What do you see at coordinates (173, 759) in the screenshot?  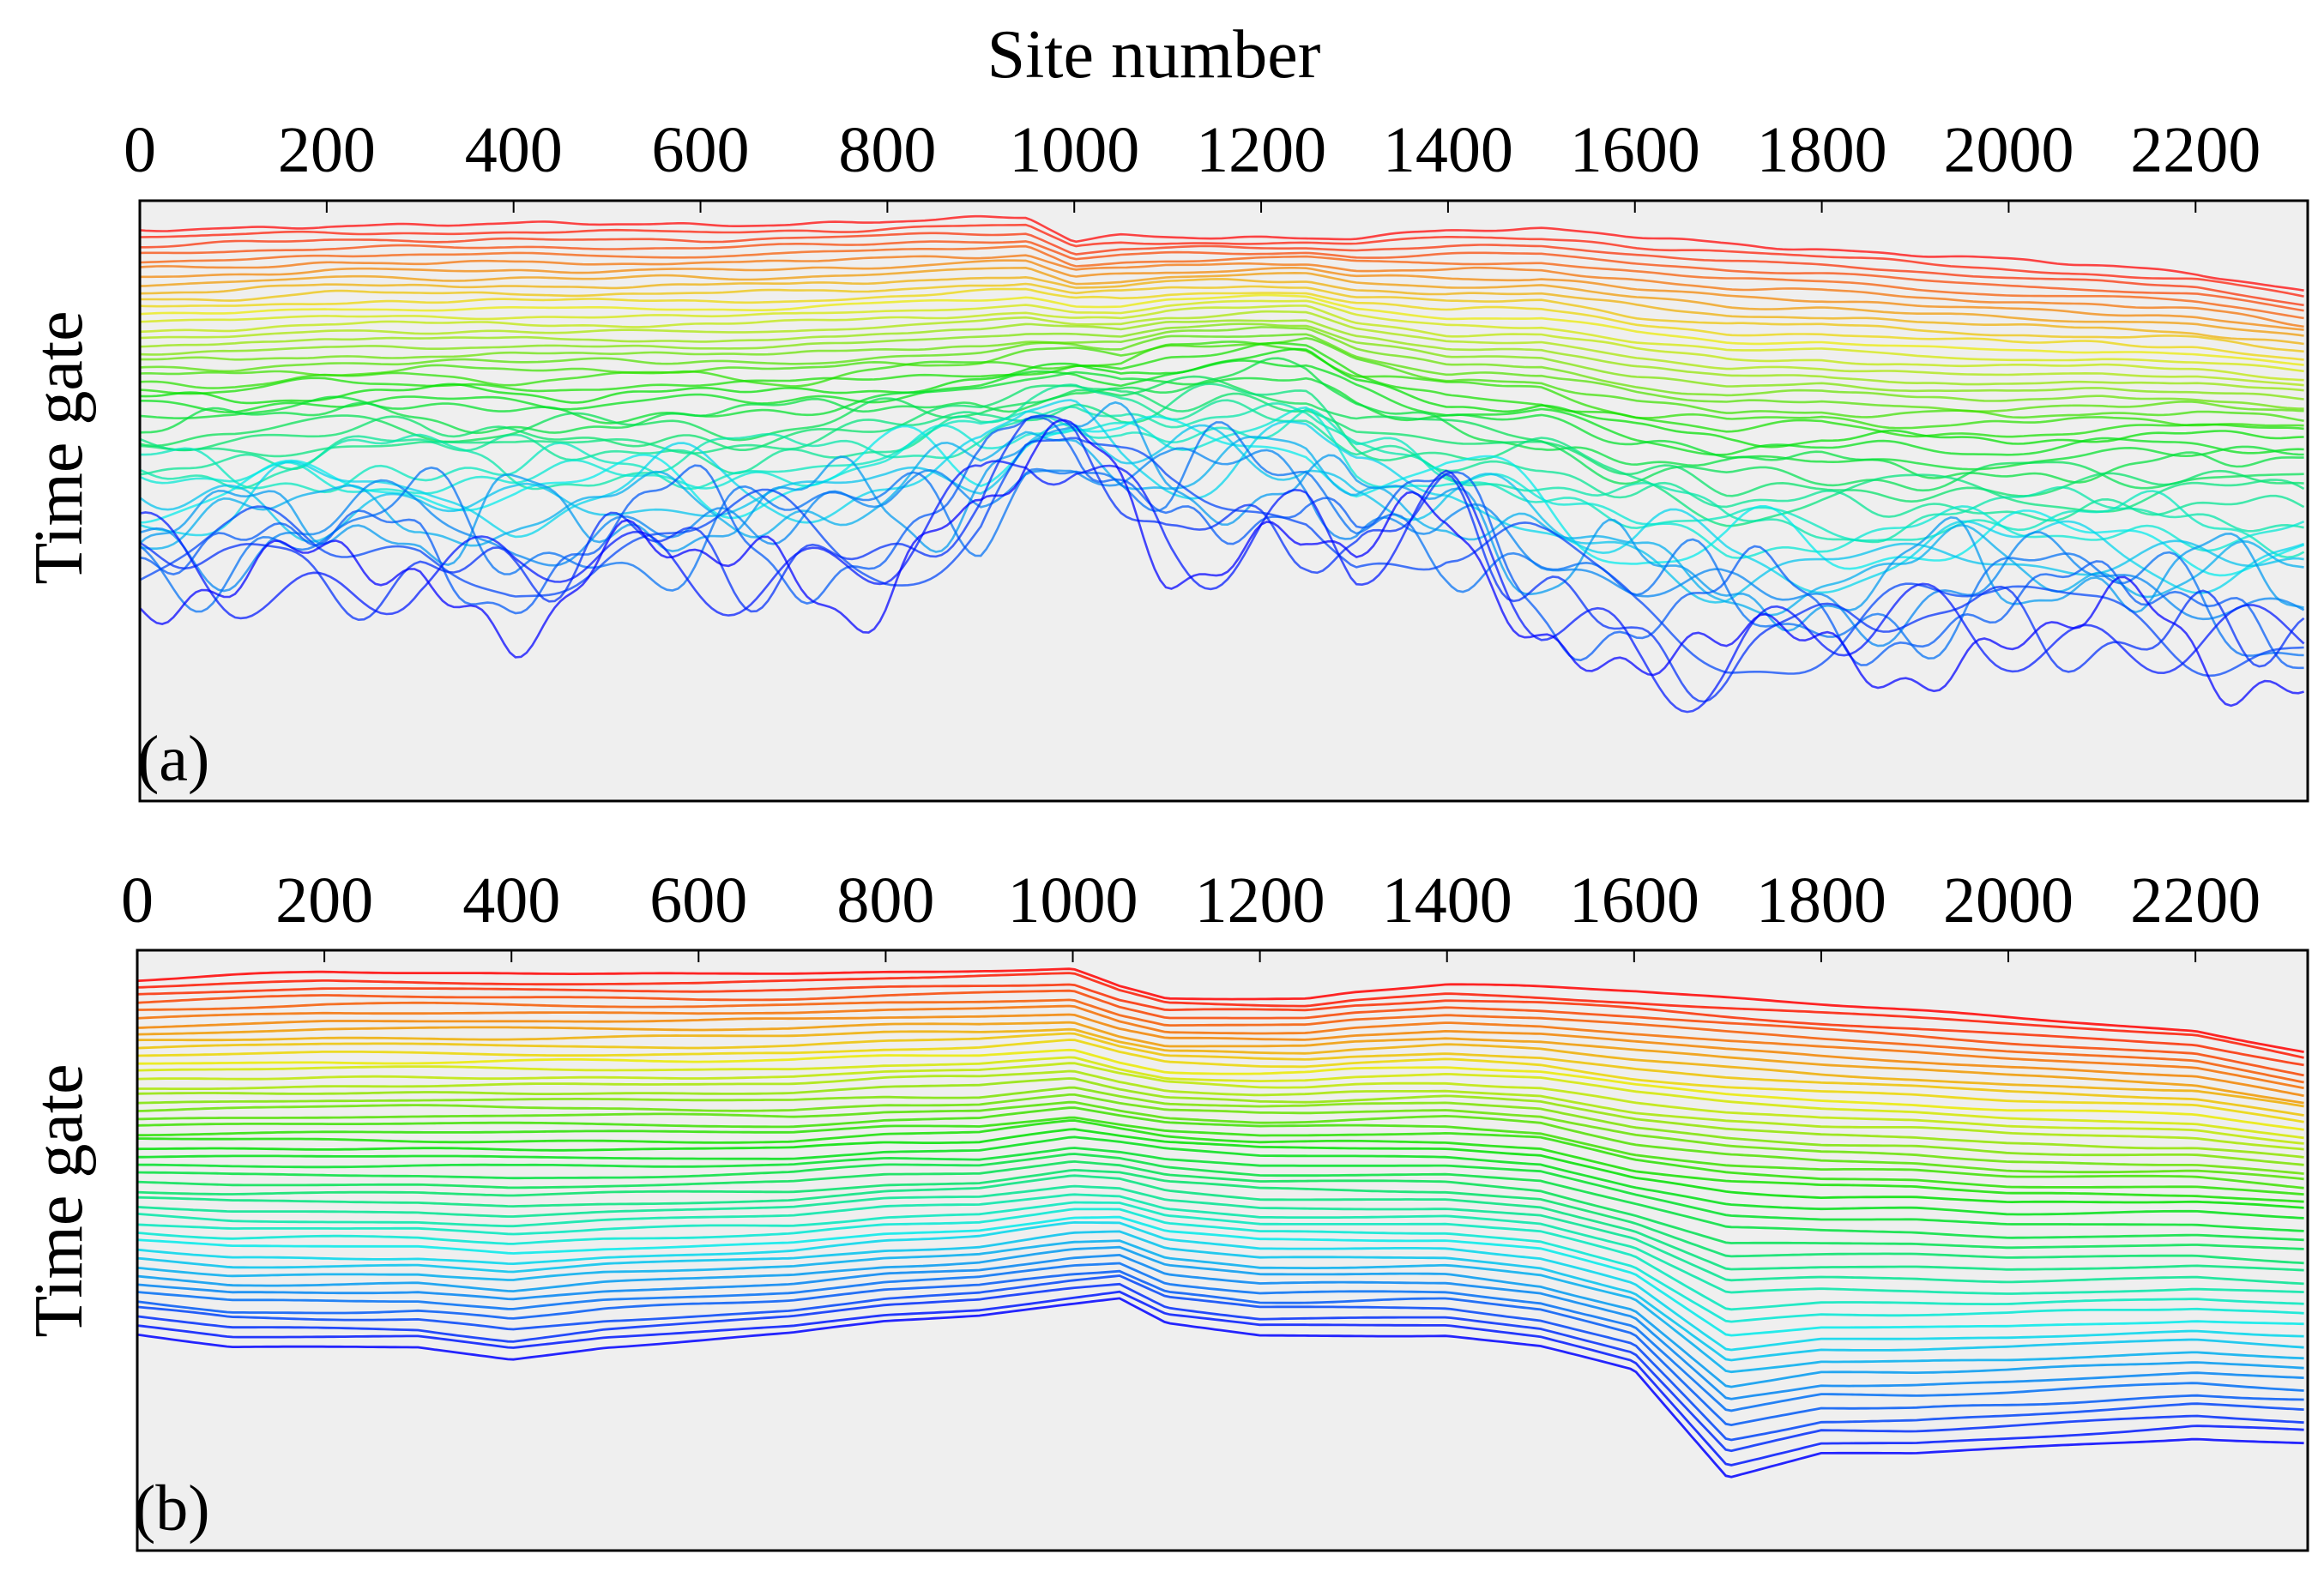 I see `panel-label: (a)` at bounding box center [173, 759].